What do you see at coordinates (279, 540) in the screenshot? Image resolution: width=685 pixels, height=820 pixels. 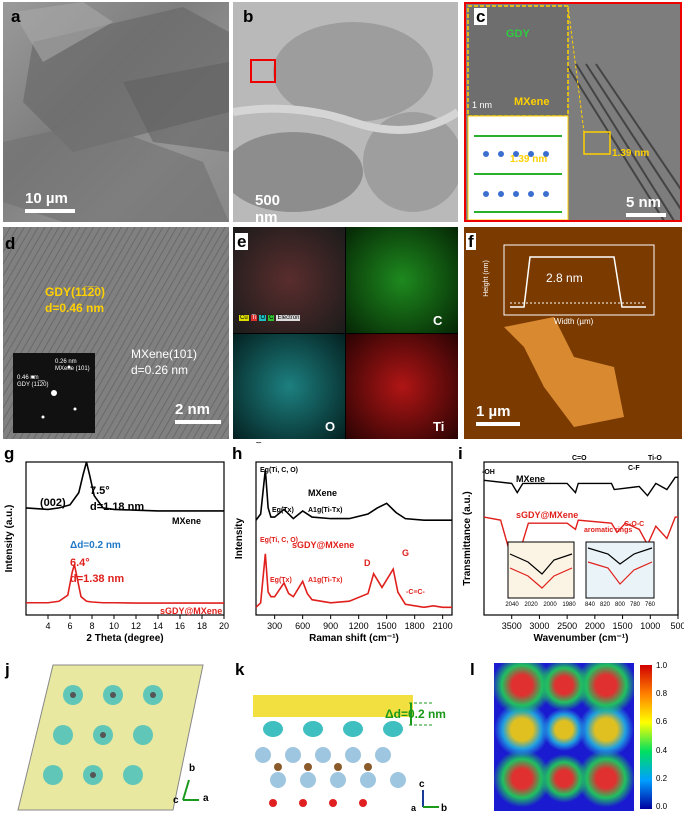 I see `annotation: Eg(Ti, C, O)` at bounding box center [279, 540].